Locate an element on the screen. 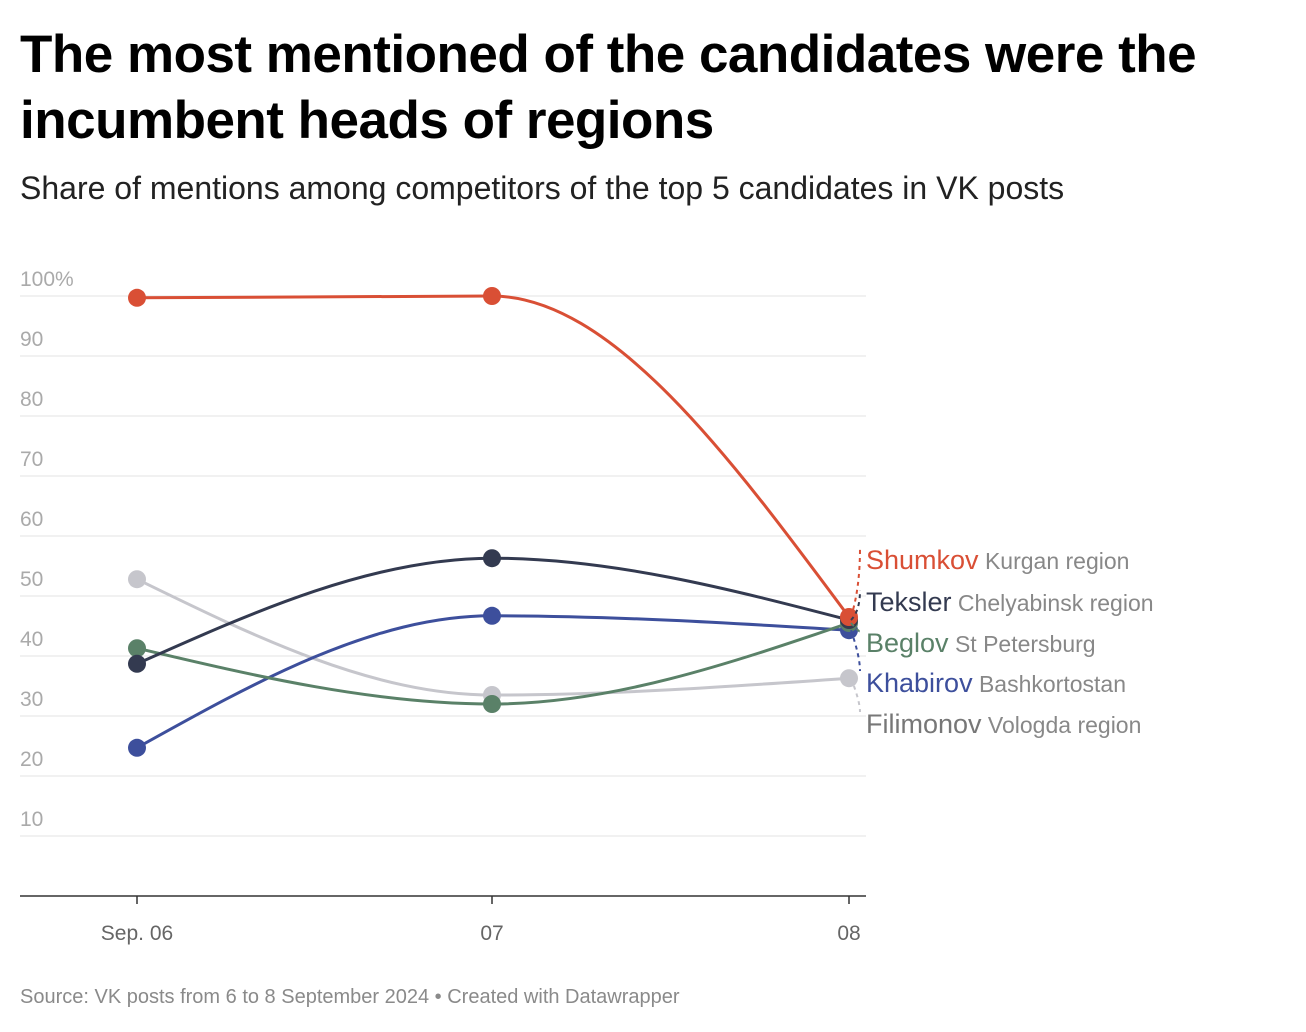 This screenshot has width=1306, height=1032. y-tick-label: 50 is located at coordinates (31, 579).